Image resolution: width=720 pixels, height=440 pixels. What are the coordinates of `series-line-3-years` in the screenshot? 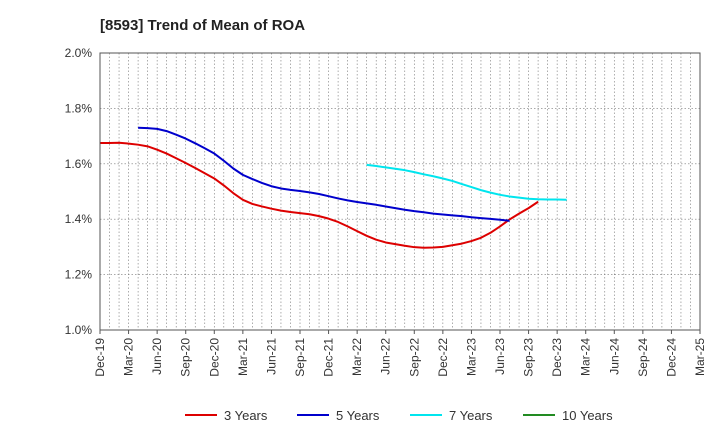 It's located at (319, 195).